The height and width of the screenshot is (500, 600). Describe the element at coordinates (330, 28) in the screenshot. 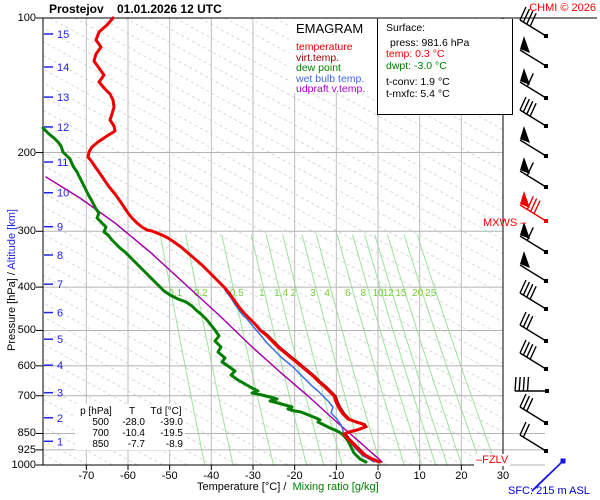

I see `legend-title: EMAGRAM` at that location.